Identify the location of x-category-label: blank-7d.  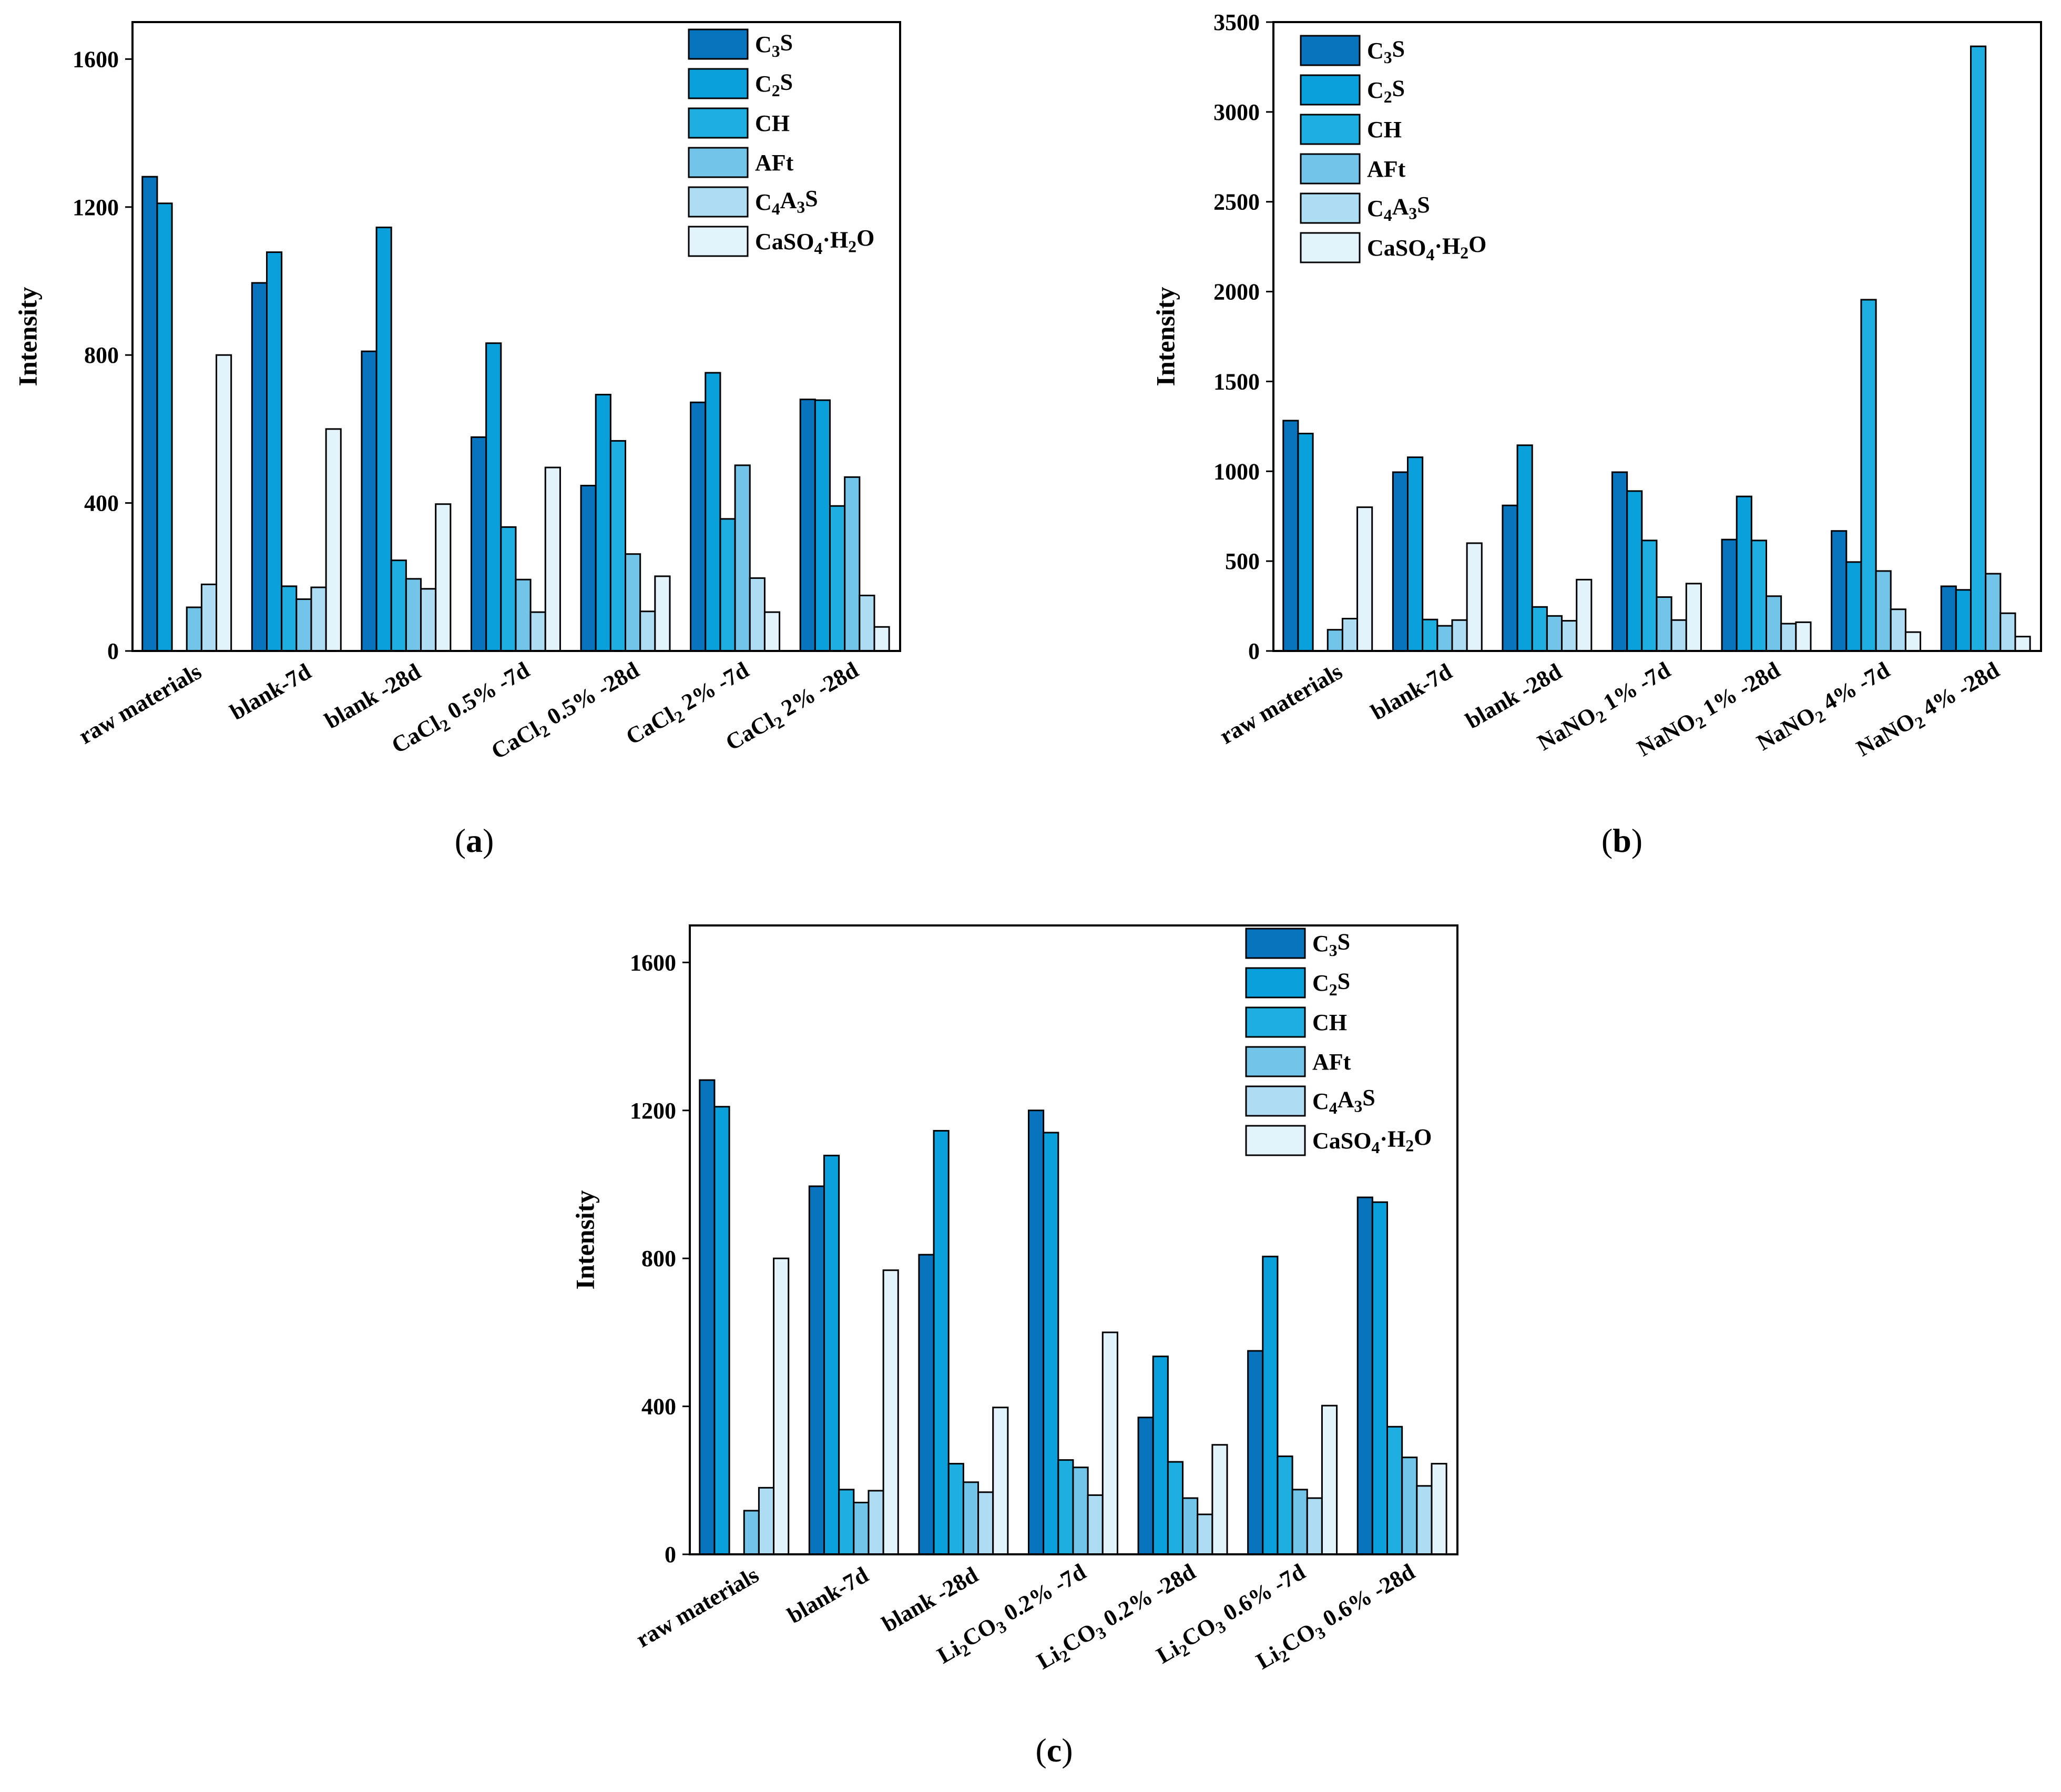
(271, 691).